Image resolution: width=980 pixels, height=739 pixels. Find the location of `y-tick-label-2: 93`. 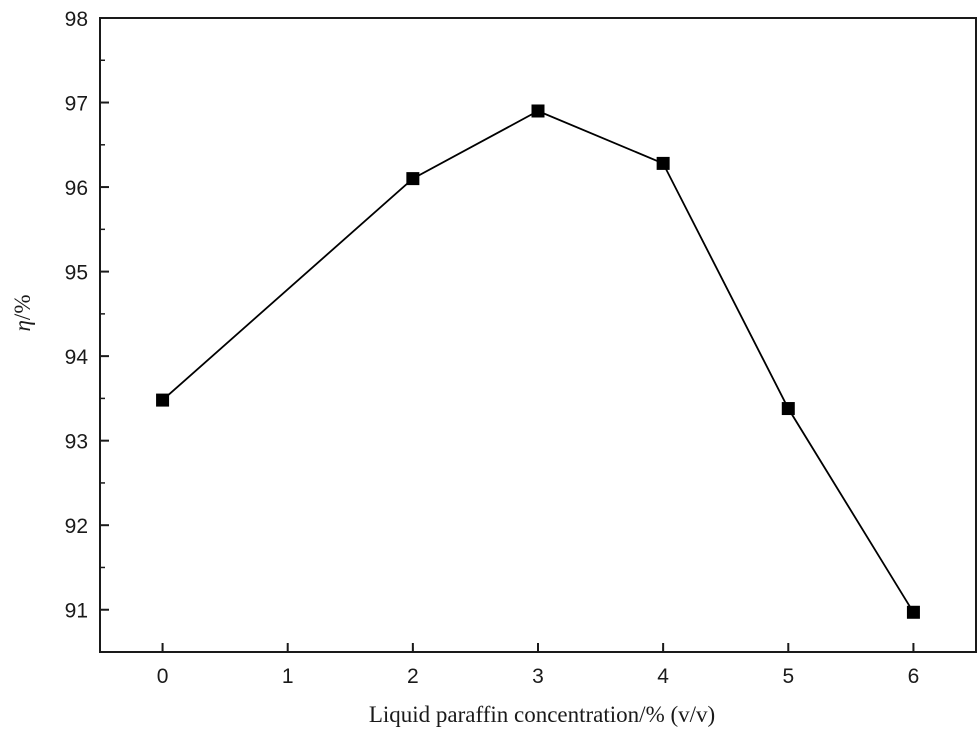

y-tick-label-2: 93 is located at coordinates (76, 442).